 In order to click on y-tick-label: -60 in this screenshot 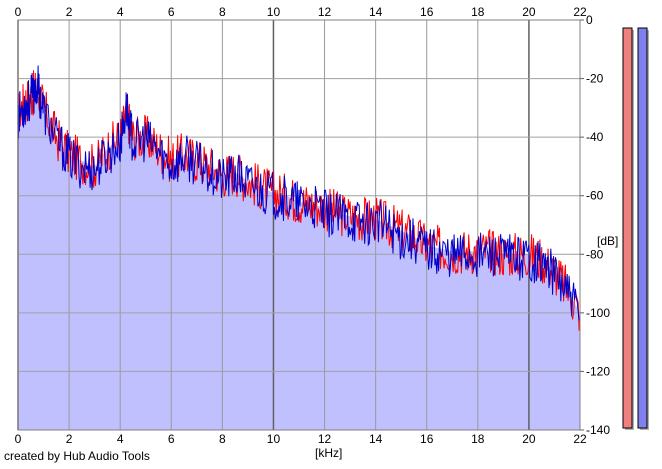, I will do `click(595, 196)`.